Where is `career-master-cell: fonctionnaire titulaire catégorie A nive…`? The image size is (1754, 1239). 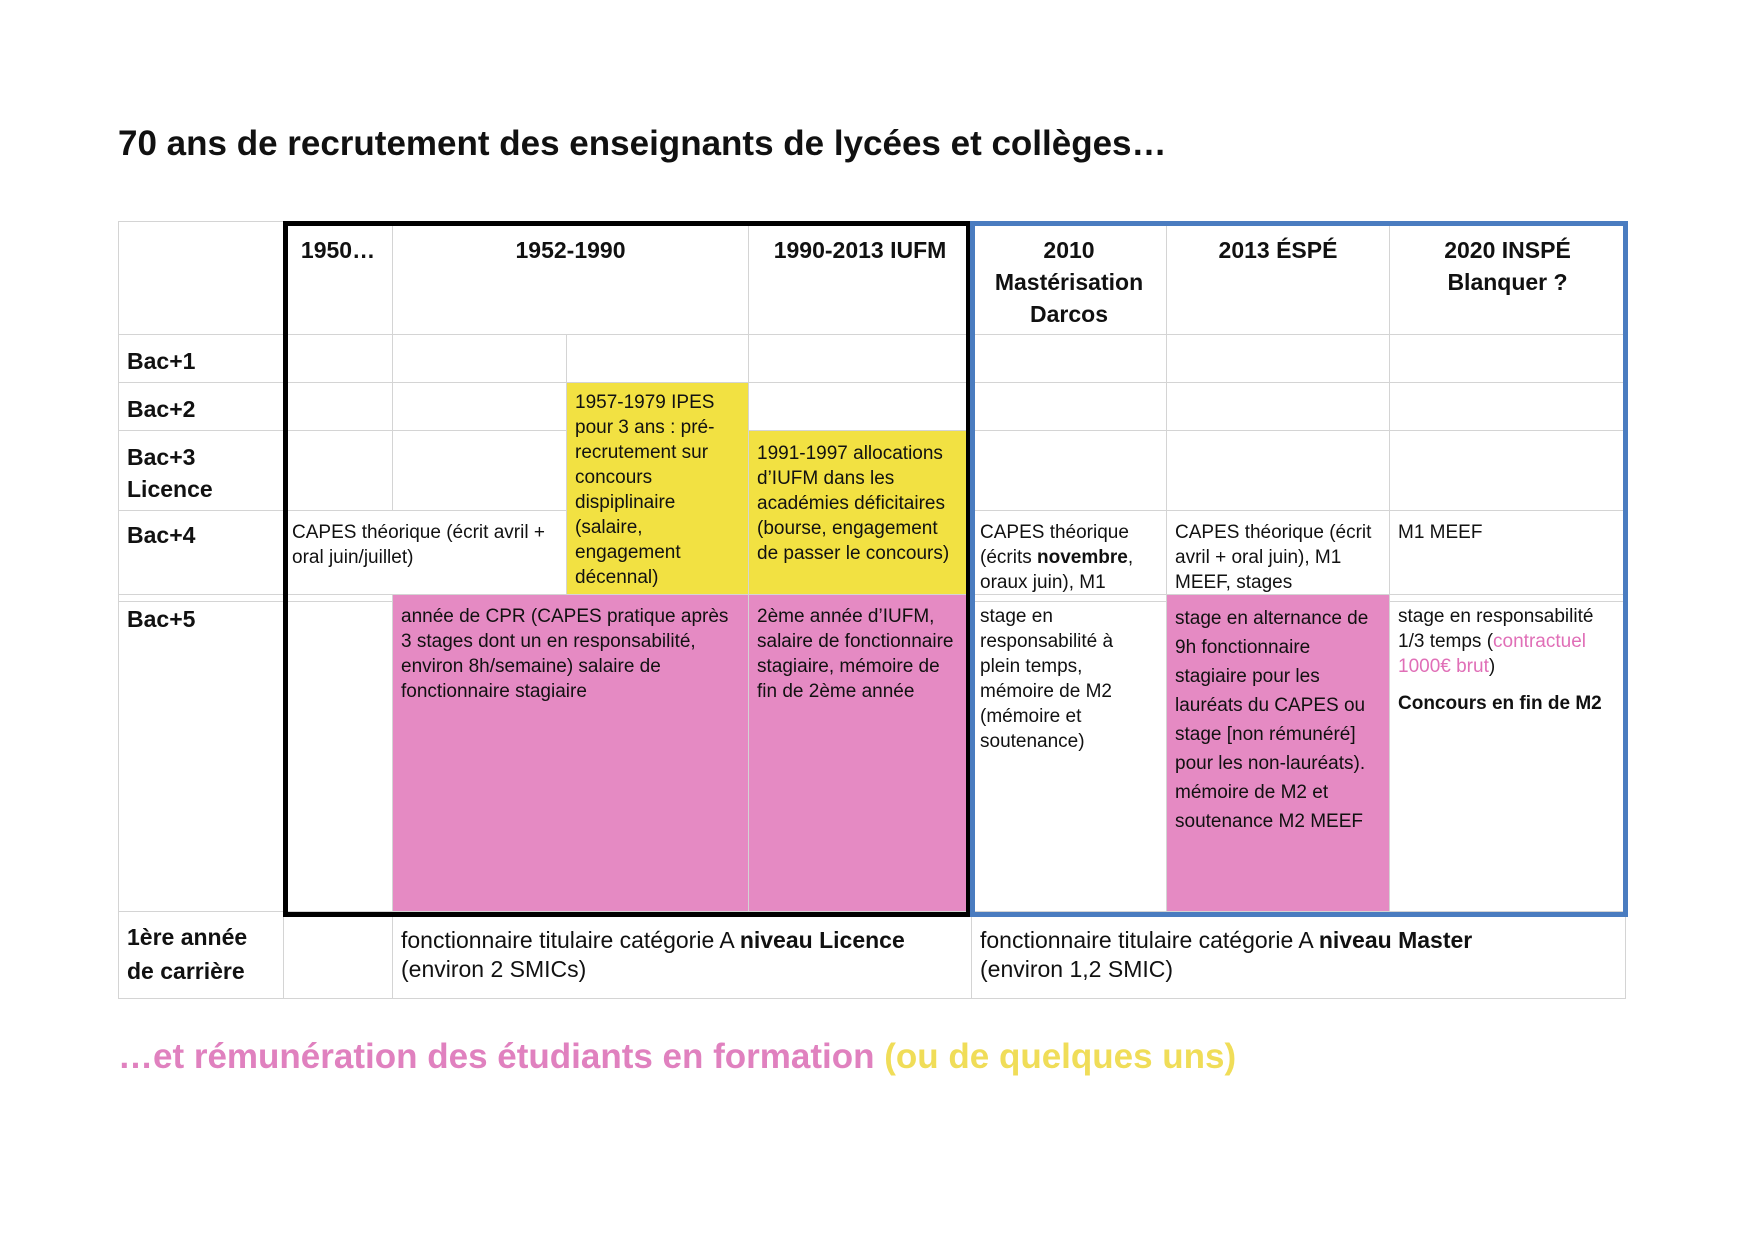 career-master-cell: fonctionnaire titulaire catégorie A nive… is located at coordinates (1298, 955).